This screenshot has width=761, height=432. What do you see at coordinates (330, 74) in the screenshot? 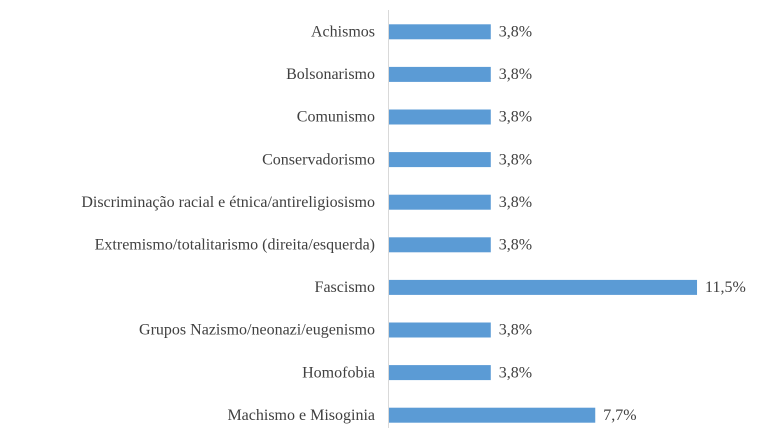
I see `category-label: Bolsonarismo` at bounding box center [330, 74].